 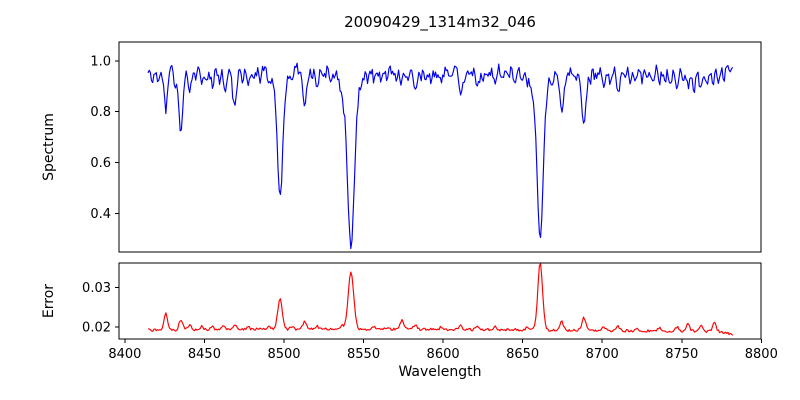 I want to click on chart-title: 20090429_1314m32_046, so click(x=440, y=22).